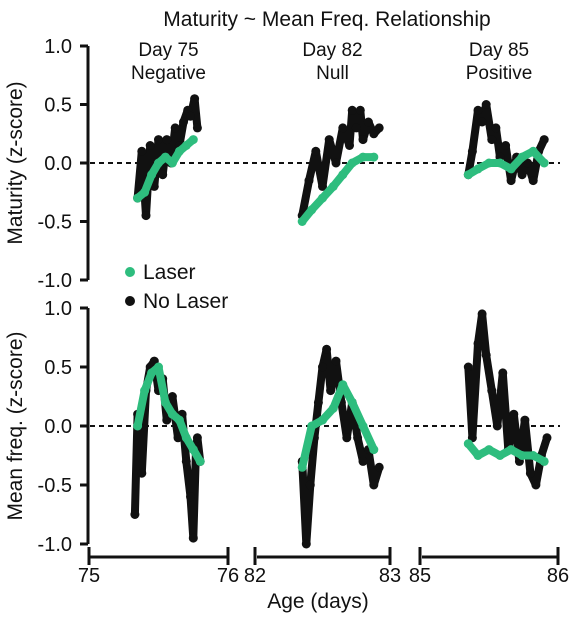 The height and width of the screenshot is (619, 572). What do you see at coordinates (168, 50) in the screenshot?
I see `column-label-day-0: Day 75` at bounding box center [168, 50].